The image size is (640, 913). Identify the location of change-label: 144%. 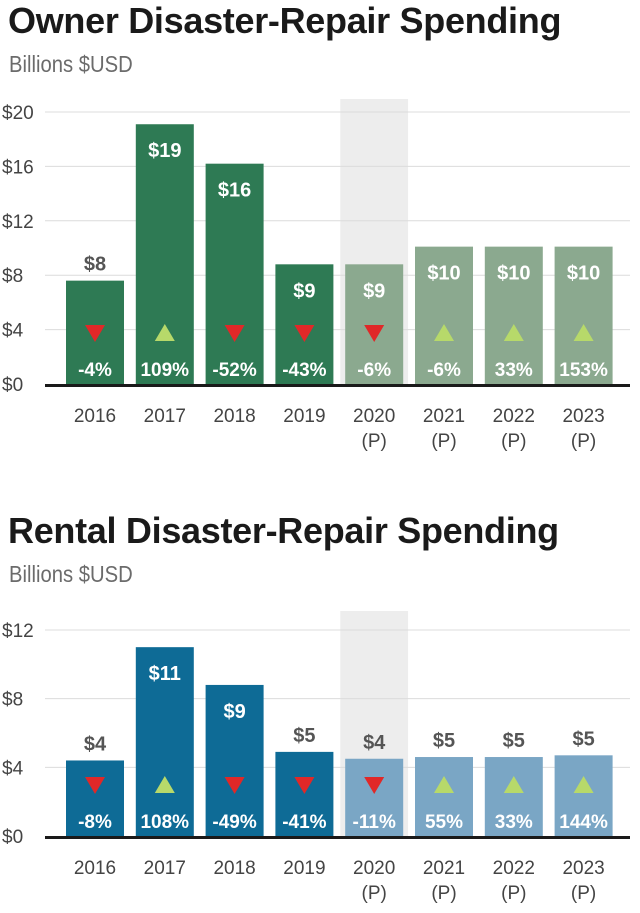
(583, 822).